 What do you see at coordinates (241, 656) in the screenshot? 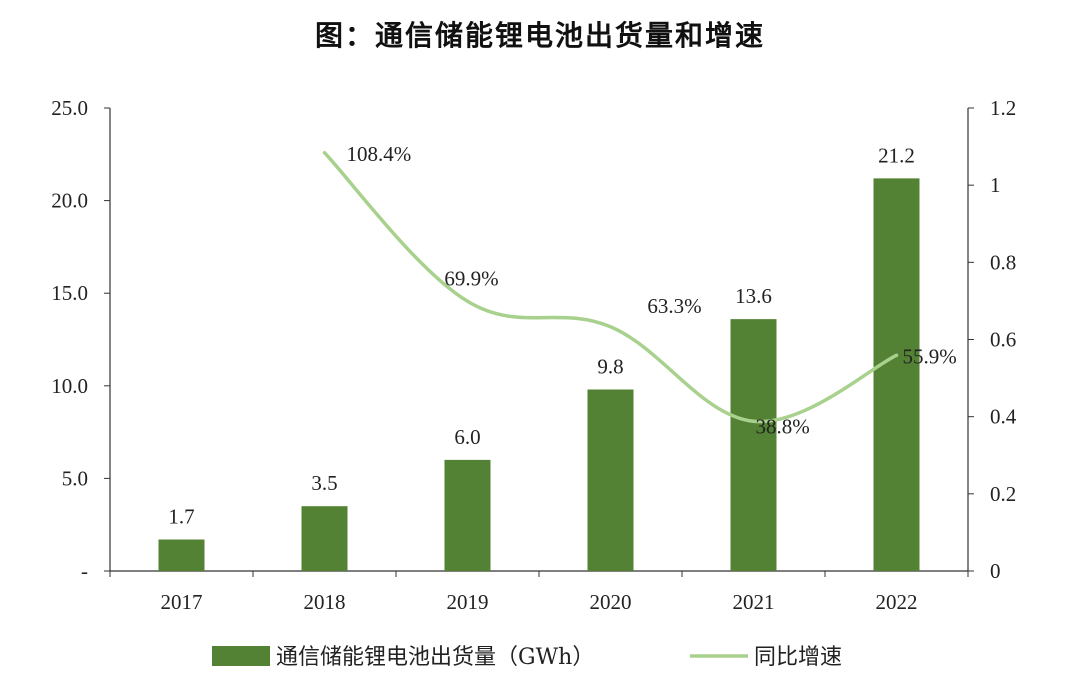
I see `legend-swatch-bar` at bounding box center [241, 656].